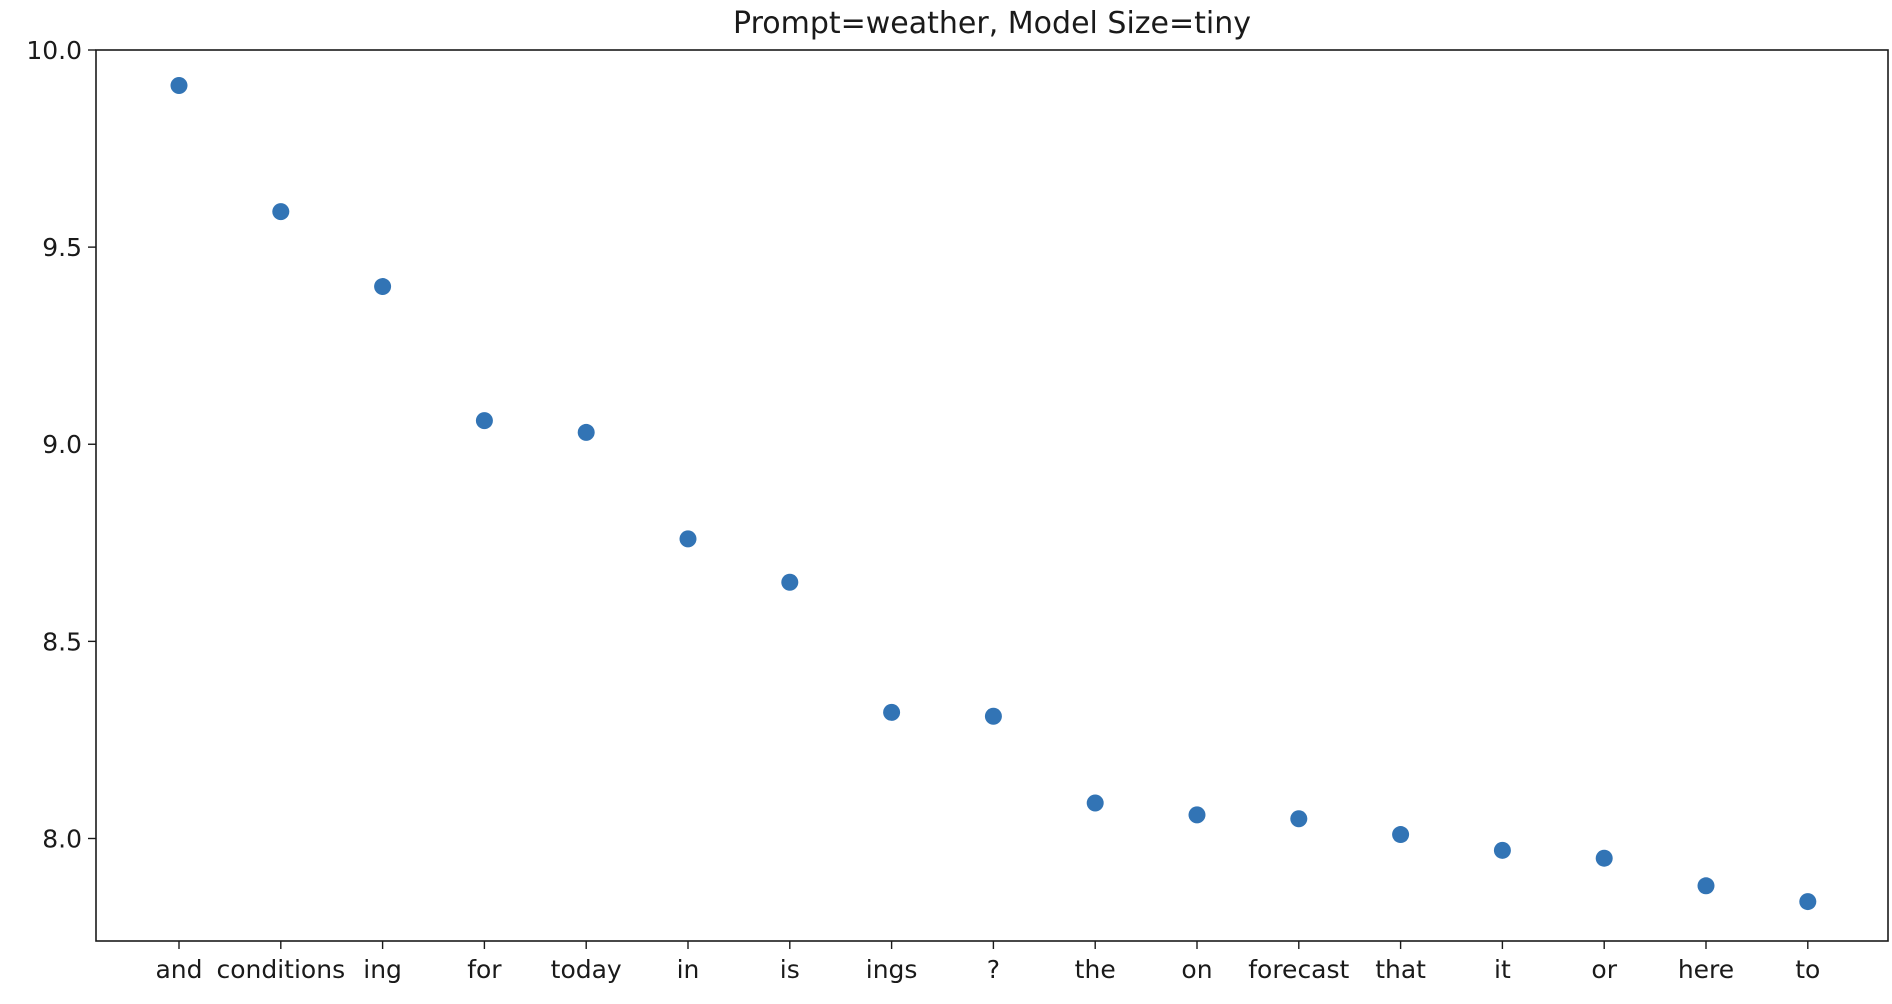 This screenshot has width=1892, height=1004. Describe the element at coordinates (280, 969) in the screenshot. I see `x-tick-label: conditions` at that location.